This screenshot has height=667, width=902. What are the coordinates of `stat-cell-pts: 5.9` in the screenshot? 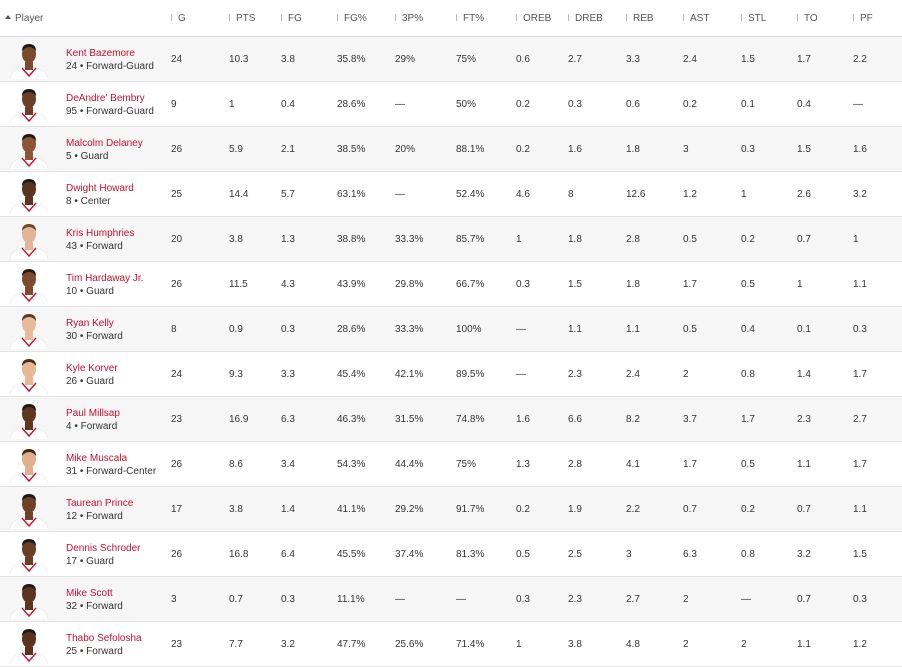 It's located at (236, 149).